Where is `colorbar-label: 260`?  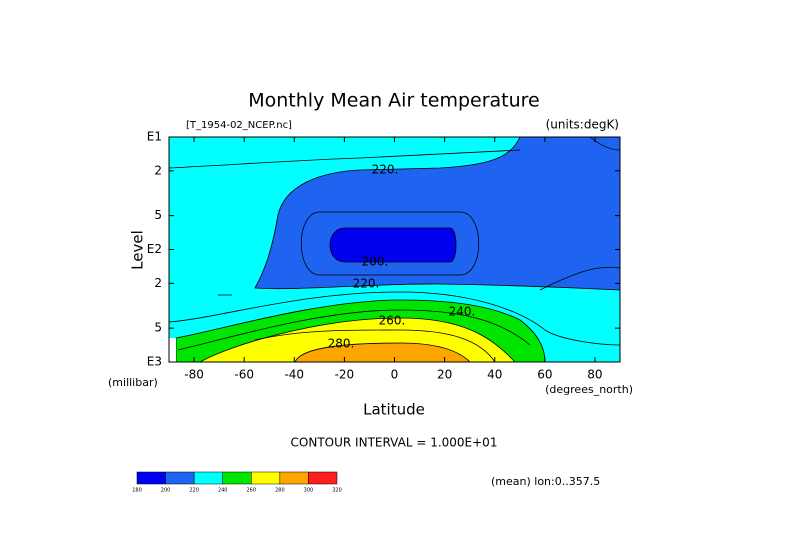 colorbar-label: 260 is located at coordinates (252, 491).